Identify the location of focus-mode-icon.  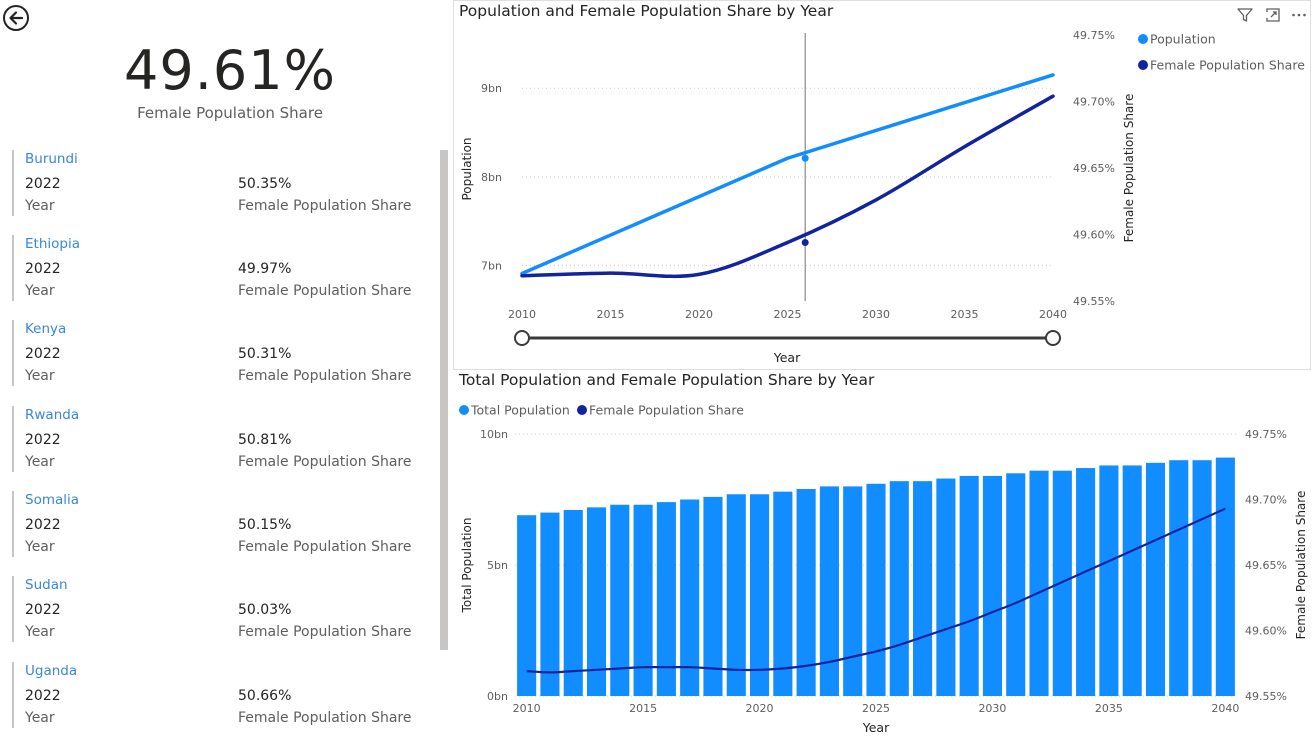
(1273, 15).